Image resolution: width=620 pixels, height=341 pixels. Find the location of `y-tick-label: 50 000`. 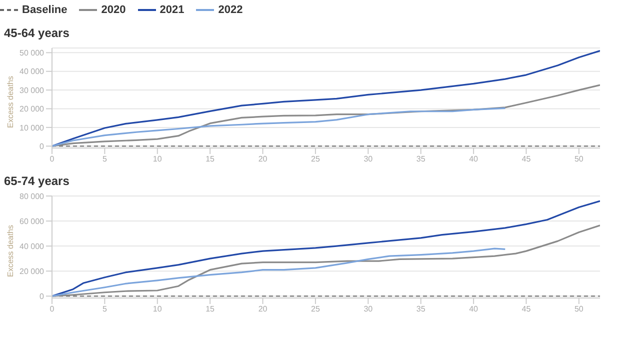

y-tick-label: 50 000 is located at coordinates (32, 53).